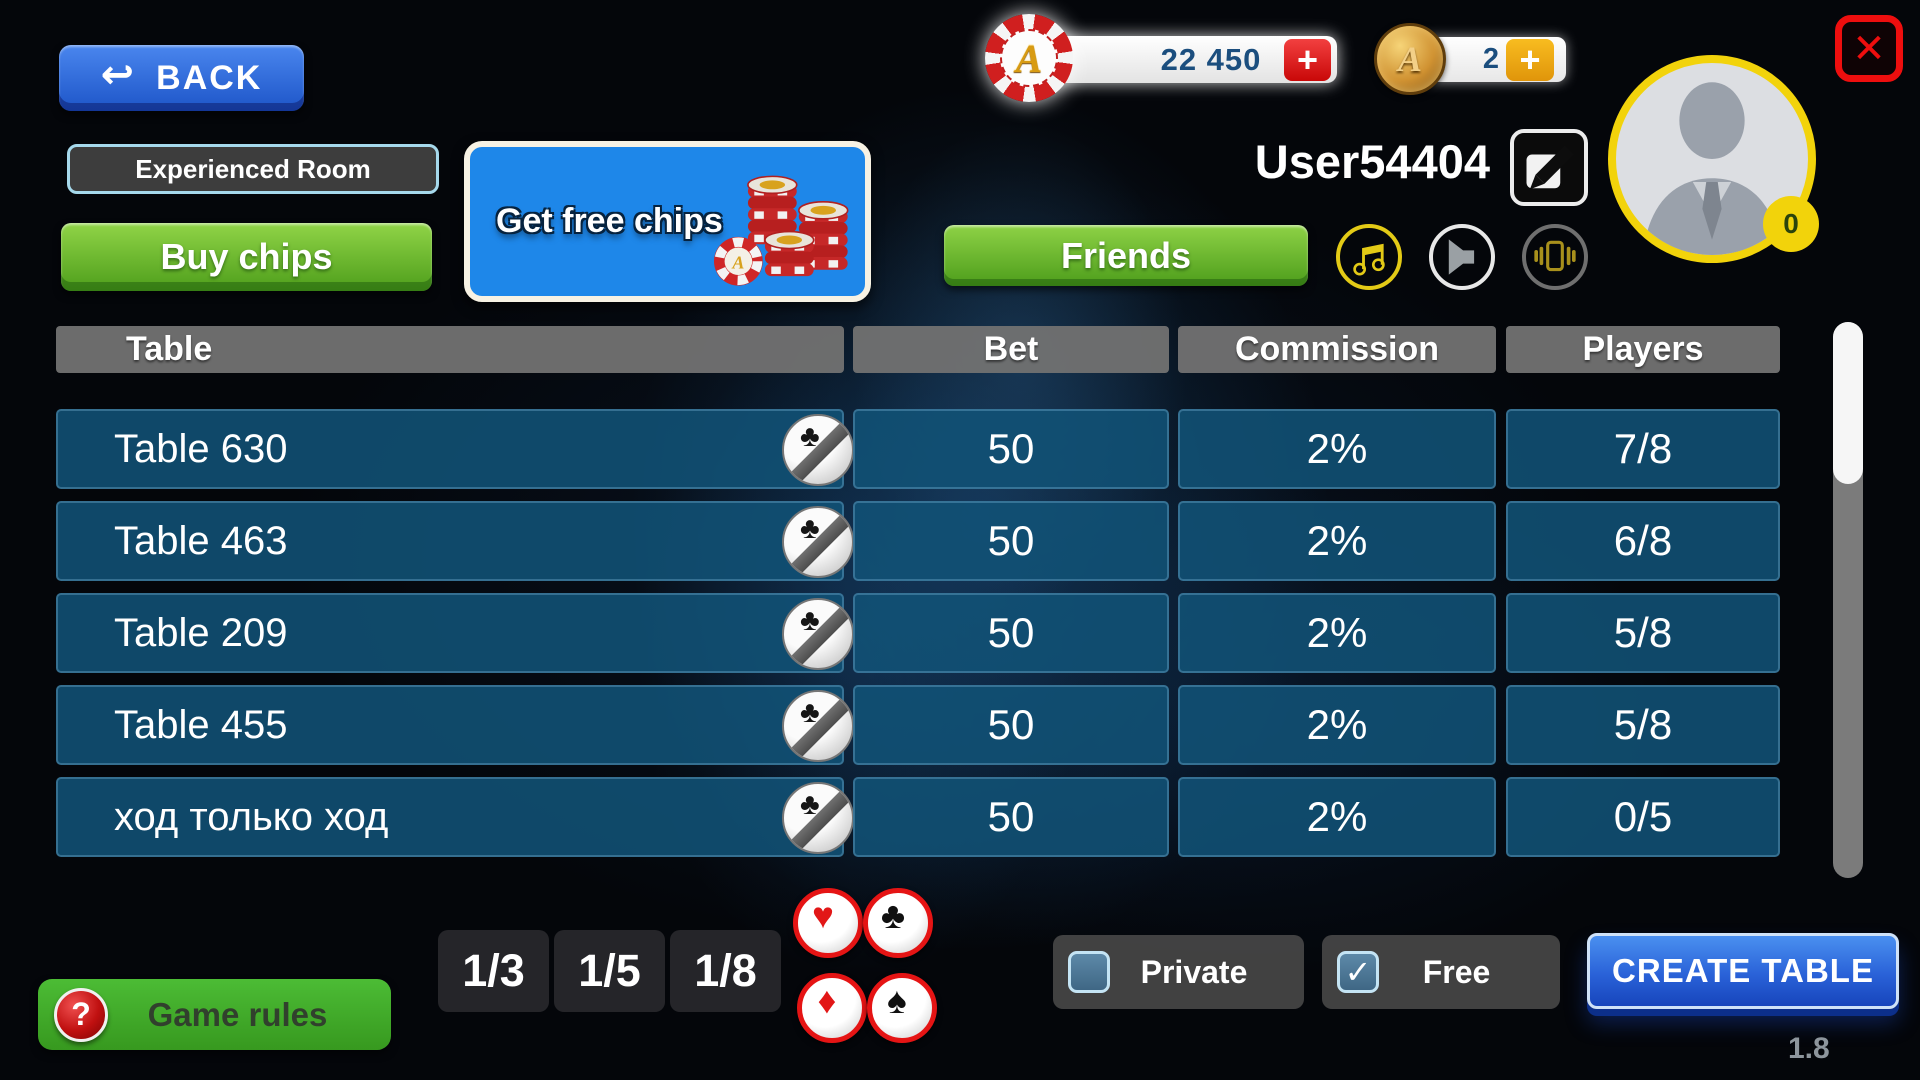 The image size is (1920, 1080). What do you see at coordinates (455, 725) in the screenshot?
I see `table-name-cell: Table 455 ♣` at bounding box center [455, 725].